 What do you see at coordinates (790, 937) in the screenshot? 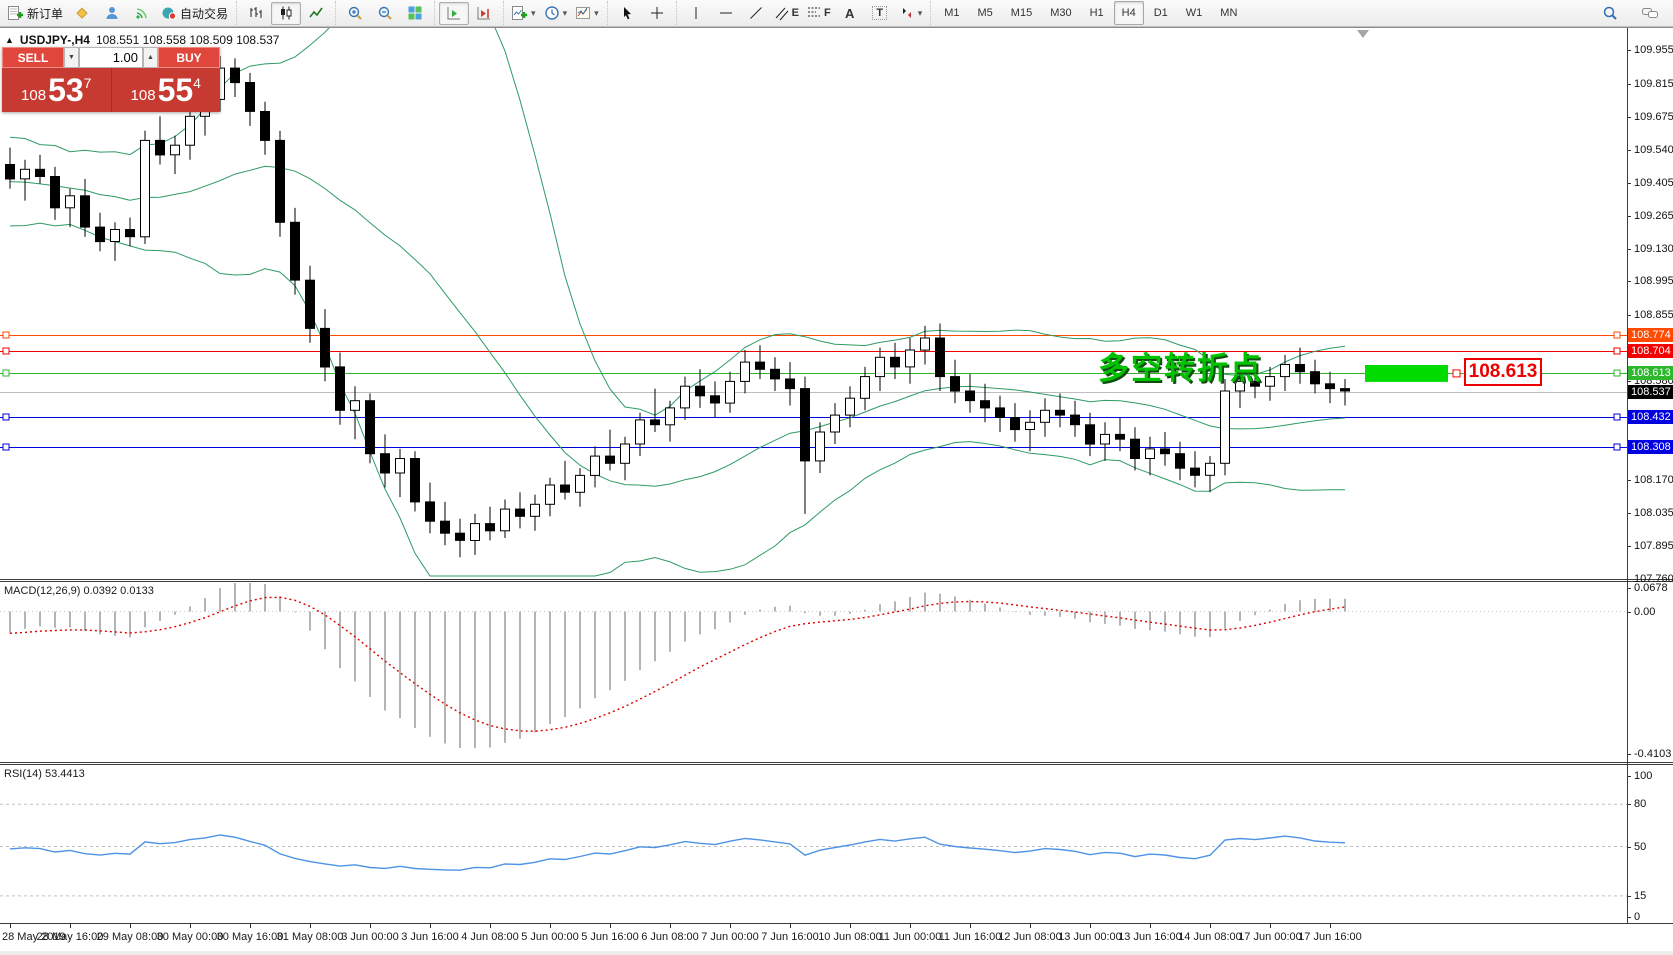
I see `time-axis-label: 7 Jun 16:00` at bounding box center [790, 937].